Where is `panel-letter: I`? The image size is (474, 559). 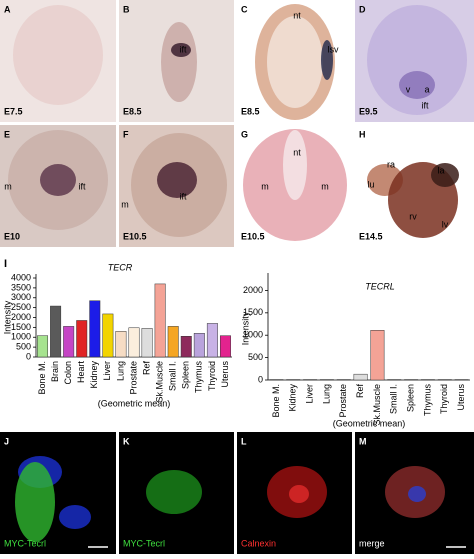 panel-letter: I is located at coordinates (5, 264).